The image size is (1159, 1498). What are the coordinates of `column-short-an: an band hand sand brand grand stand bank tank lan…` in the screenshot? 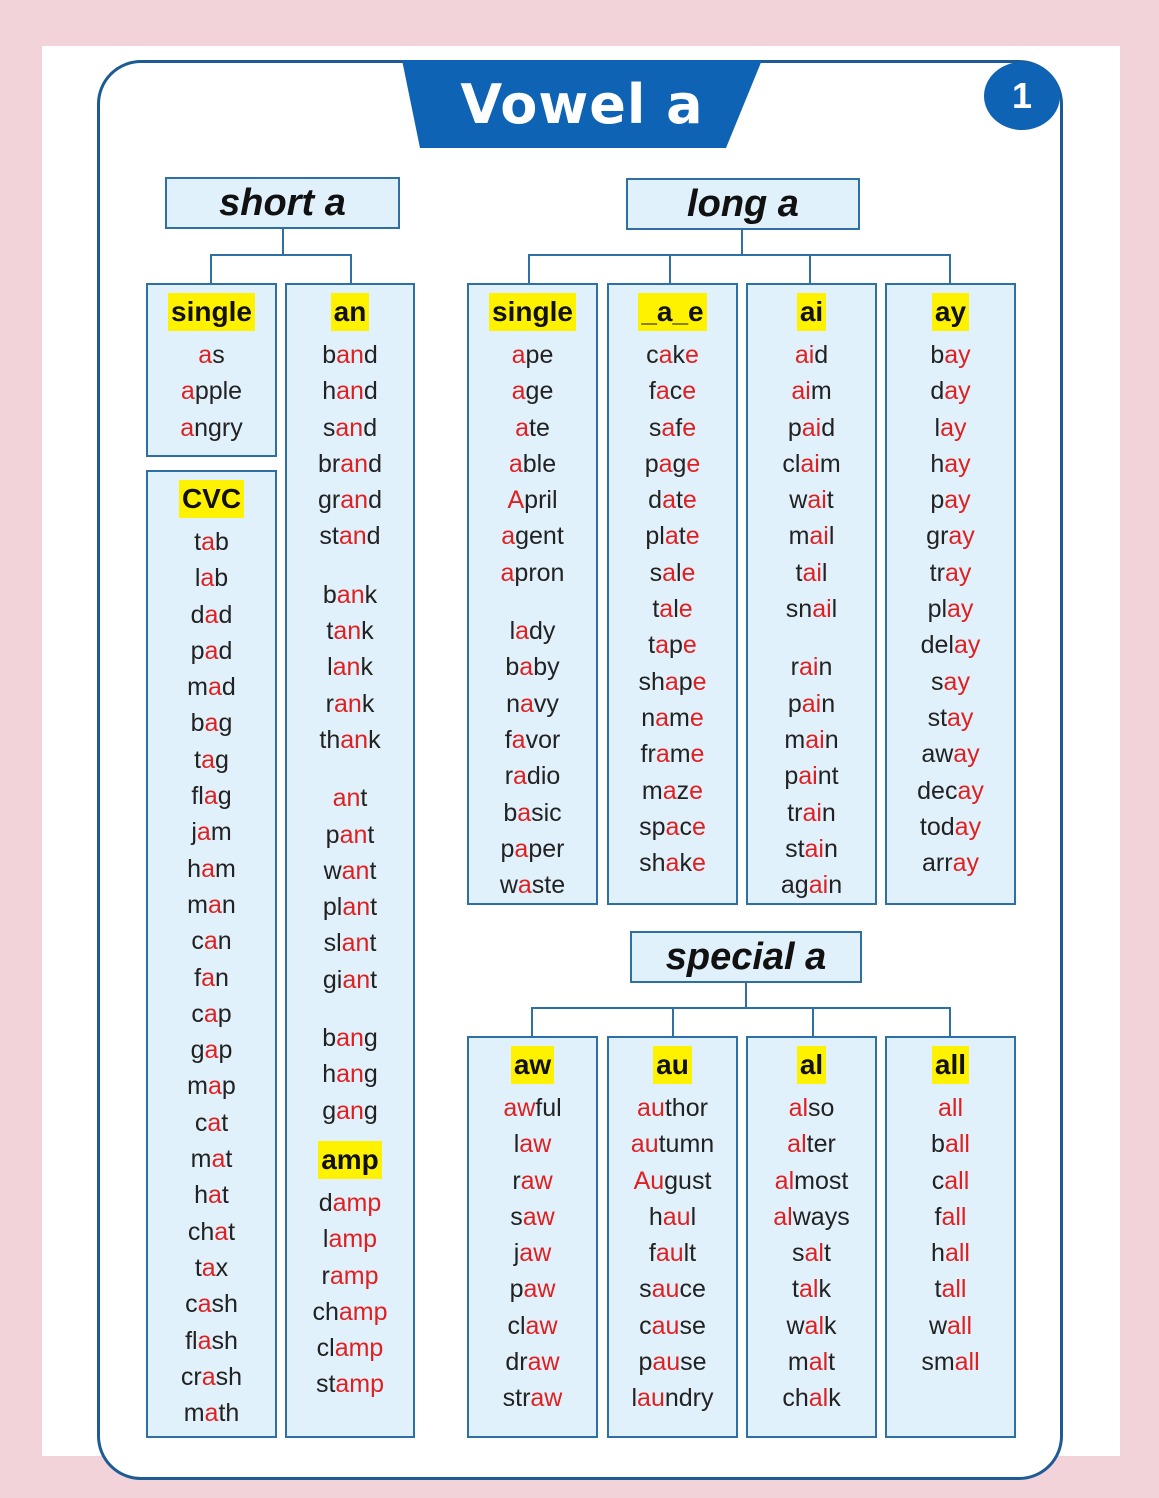 It's located at (350, 860).